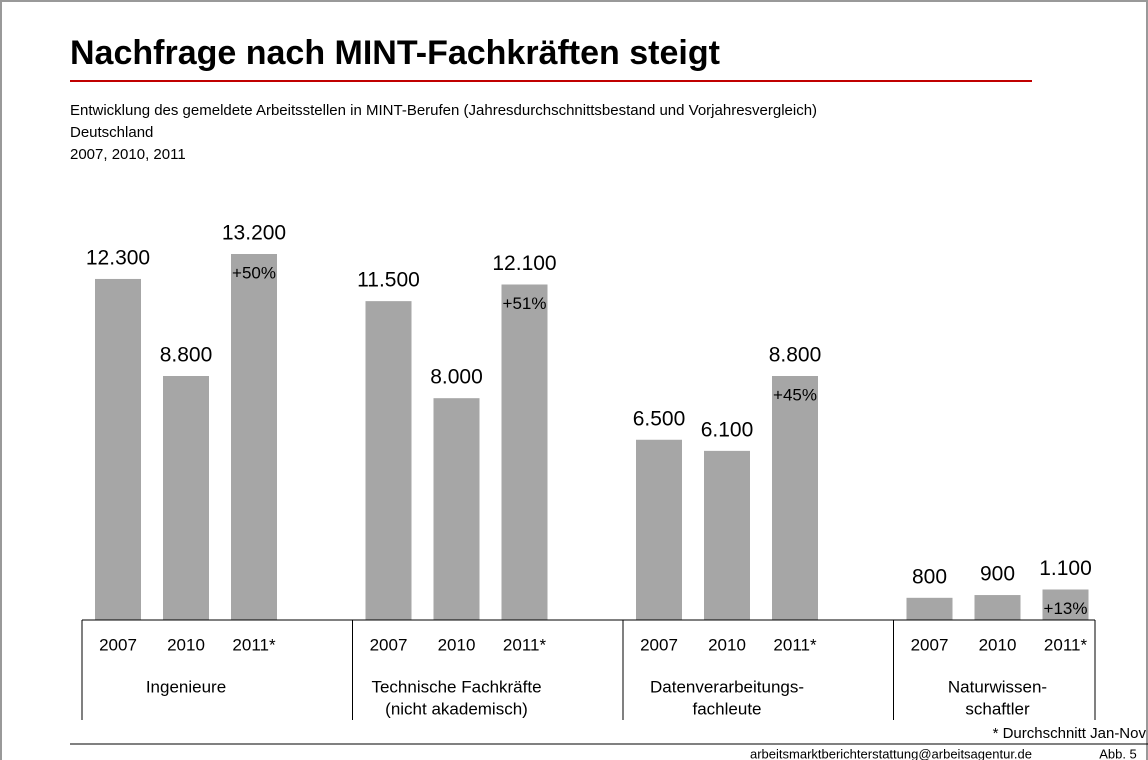  Describe the element at coordinates (1065, 568) in the screenshot. I see `value-label: 1.100` at that location.